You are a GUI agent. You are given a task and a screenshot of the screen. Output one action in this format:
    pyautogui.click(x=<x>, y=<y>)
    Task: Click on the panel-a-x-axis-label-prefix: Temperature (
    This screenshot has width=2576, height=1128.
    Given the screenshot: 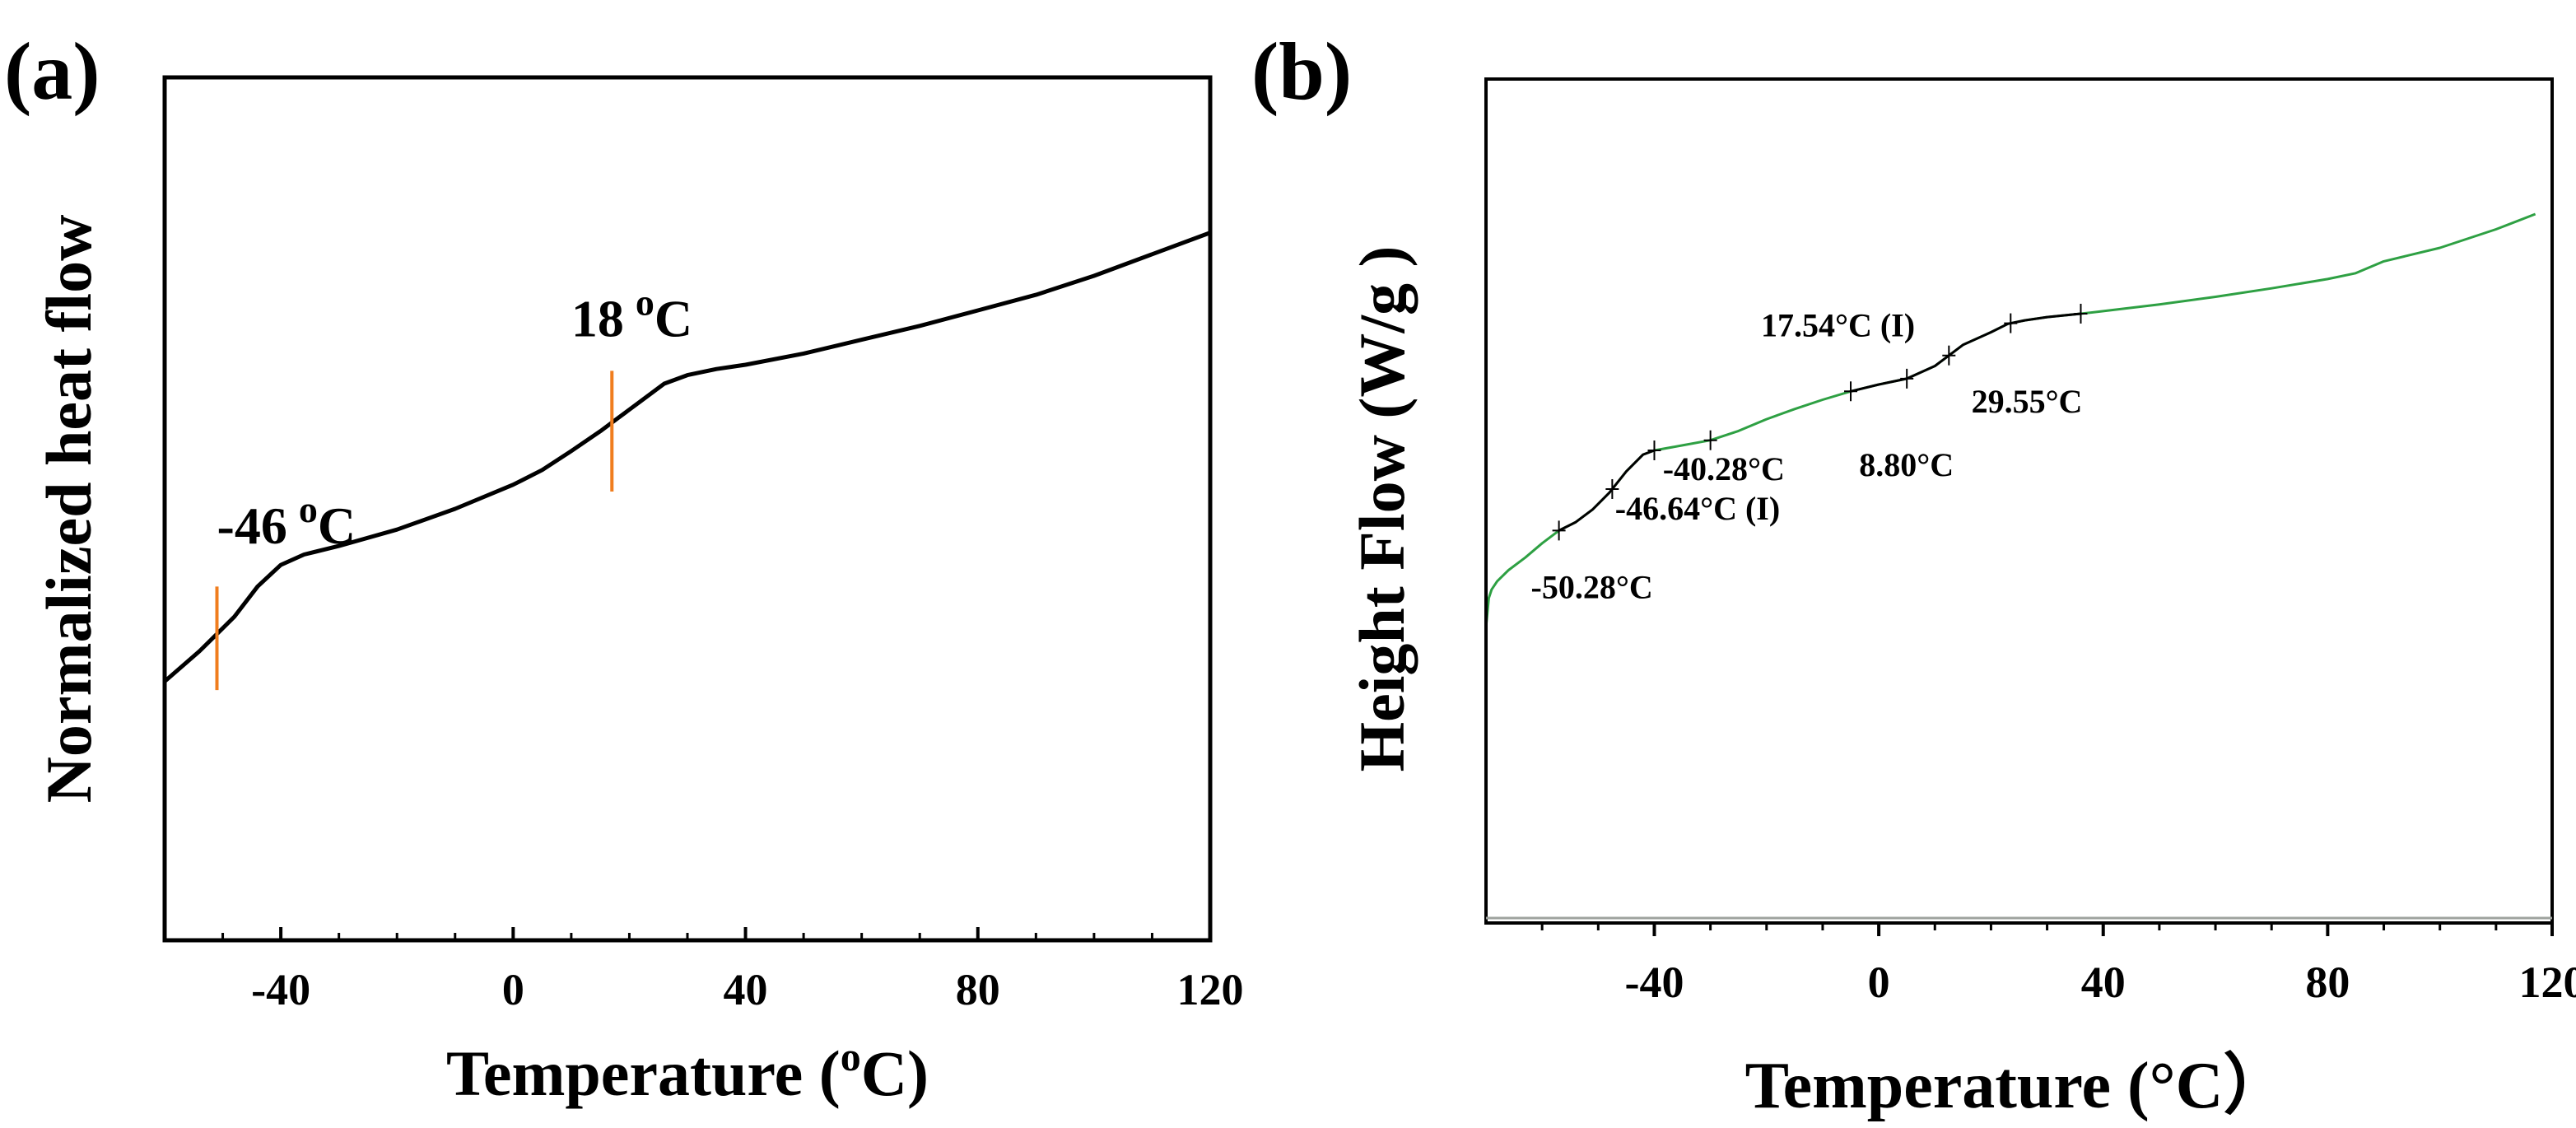 What is the action you would take?
    pyautogui.click(x=643, y=1073)
    